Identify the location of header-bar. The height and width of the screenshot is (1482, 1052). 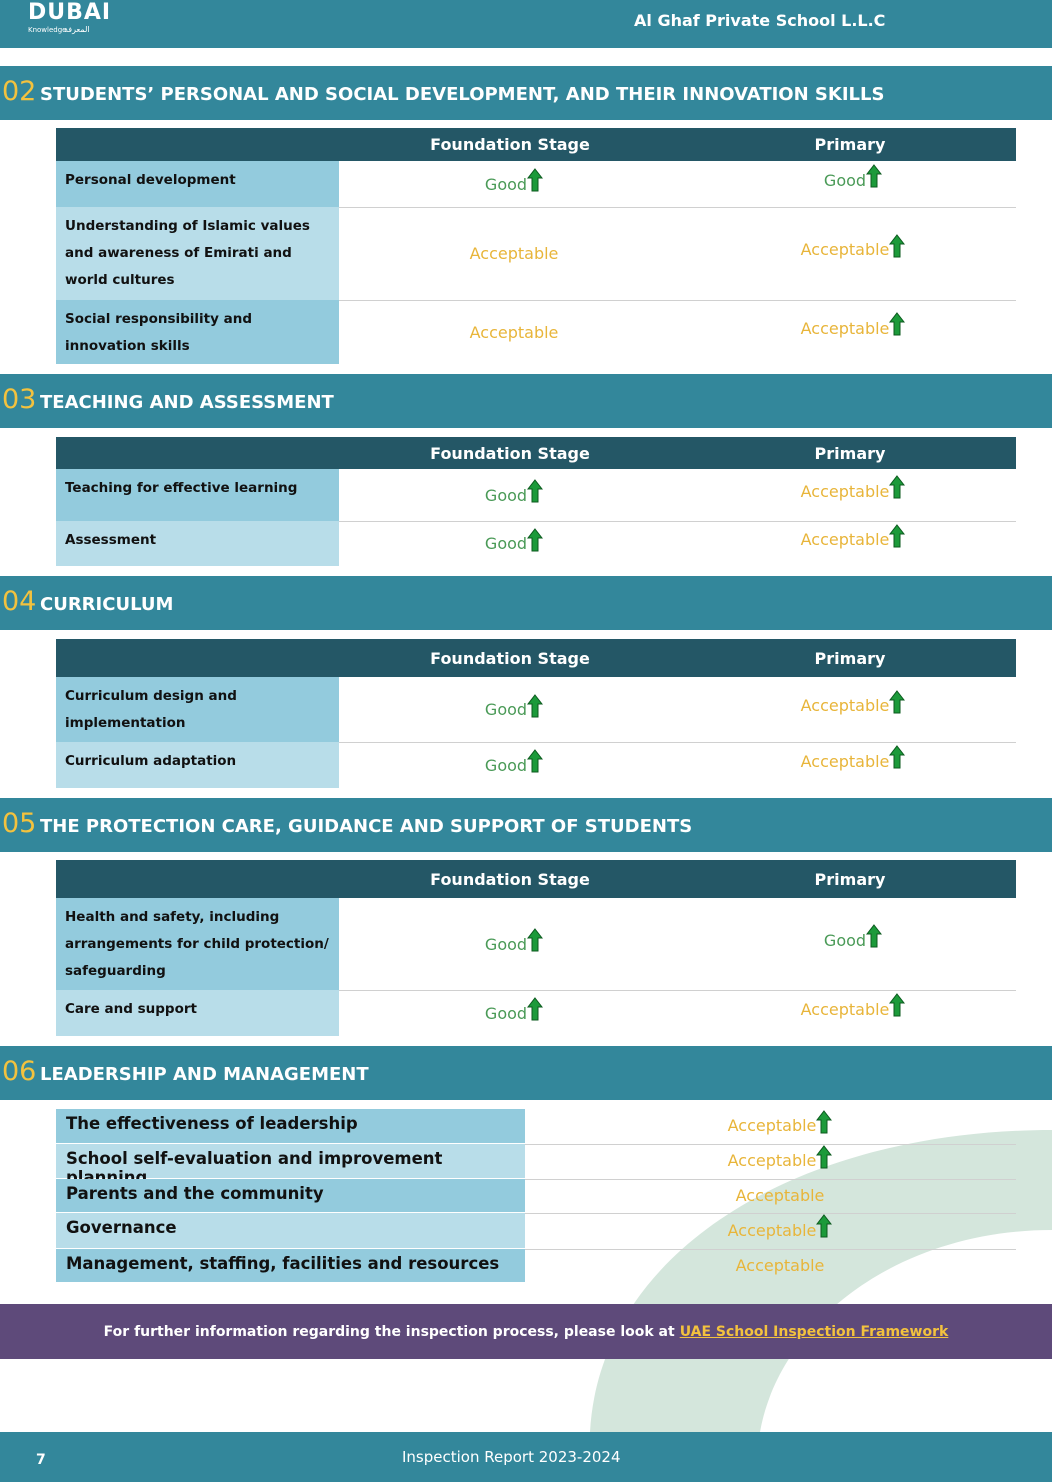
(526, 24).